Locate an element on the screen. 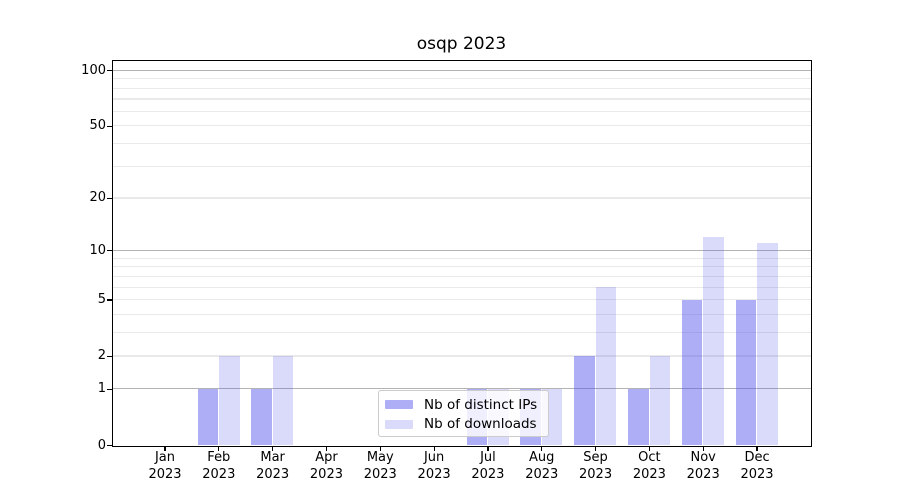 Image resolution: width=900 pixels, height=500 pixels. y-tick-label-10: 10 is located at coordinates (97, 250).